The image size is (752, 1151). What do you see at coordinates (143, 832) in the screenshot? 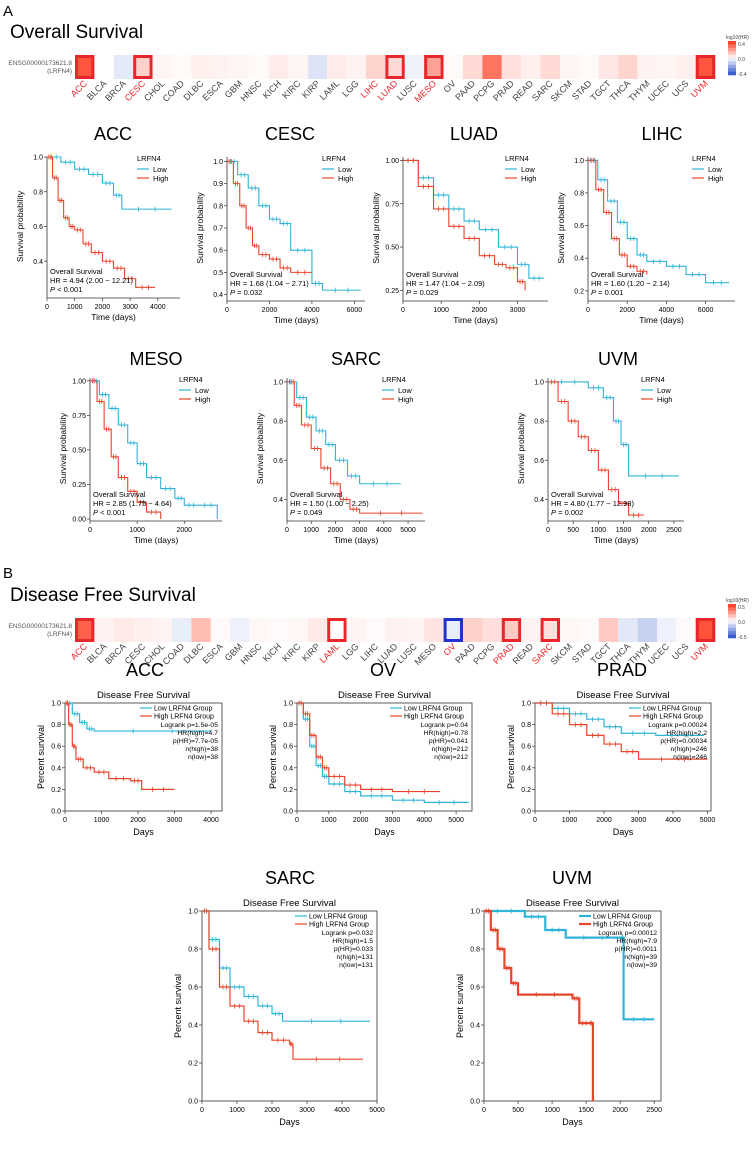
I see `x-axis-label: Days` at bounding box center [143, 832].